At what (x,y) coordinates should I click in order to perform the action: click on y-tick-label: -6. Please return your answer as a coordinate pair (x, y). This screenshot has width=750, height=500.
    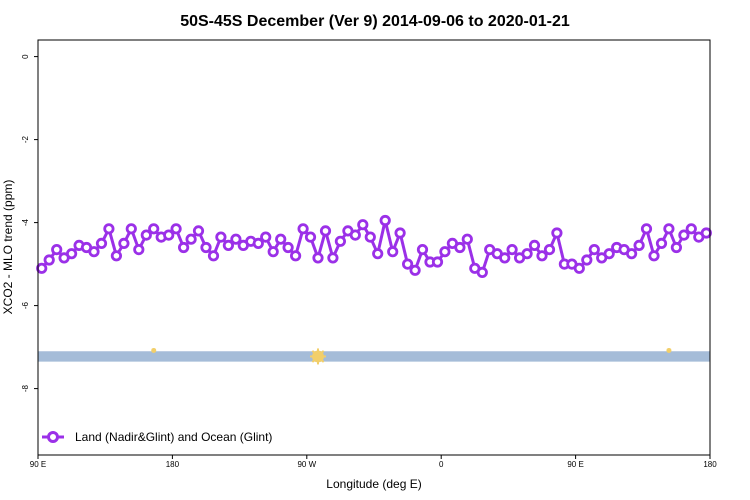
    Looking at the image, I should click on (25, 305).